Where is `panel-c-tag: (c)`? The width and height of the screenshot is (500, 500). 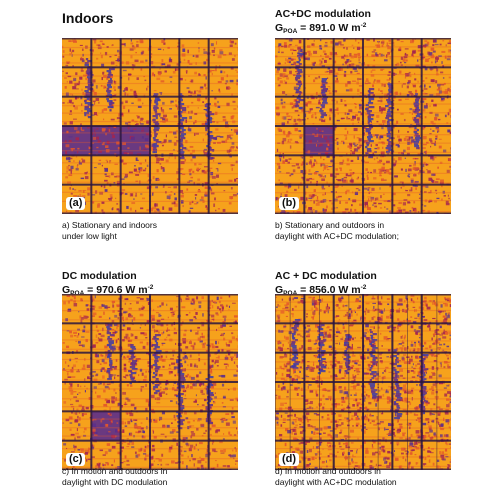 panel-c-tag: (c) is located at coordinates (76, 459).